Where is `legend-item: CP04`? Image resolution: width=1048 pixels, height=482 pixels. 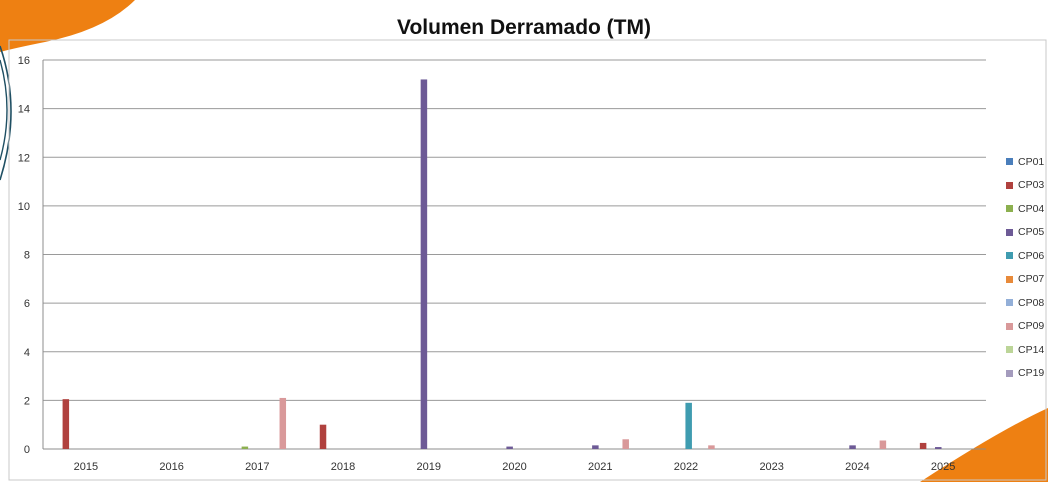 legend-item: CP04 is located at coordinates (1025, 209).